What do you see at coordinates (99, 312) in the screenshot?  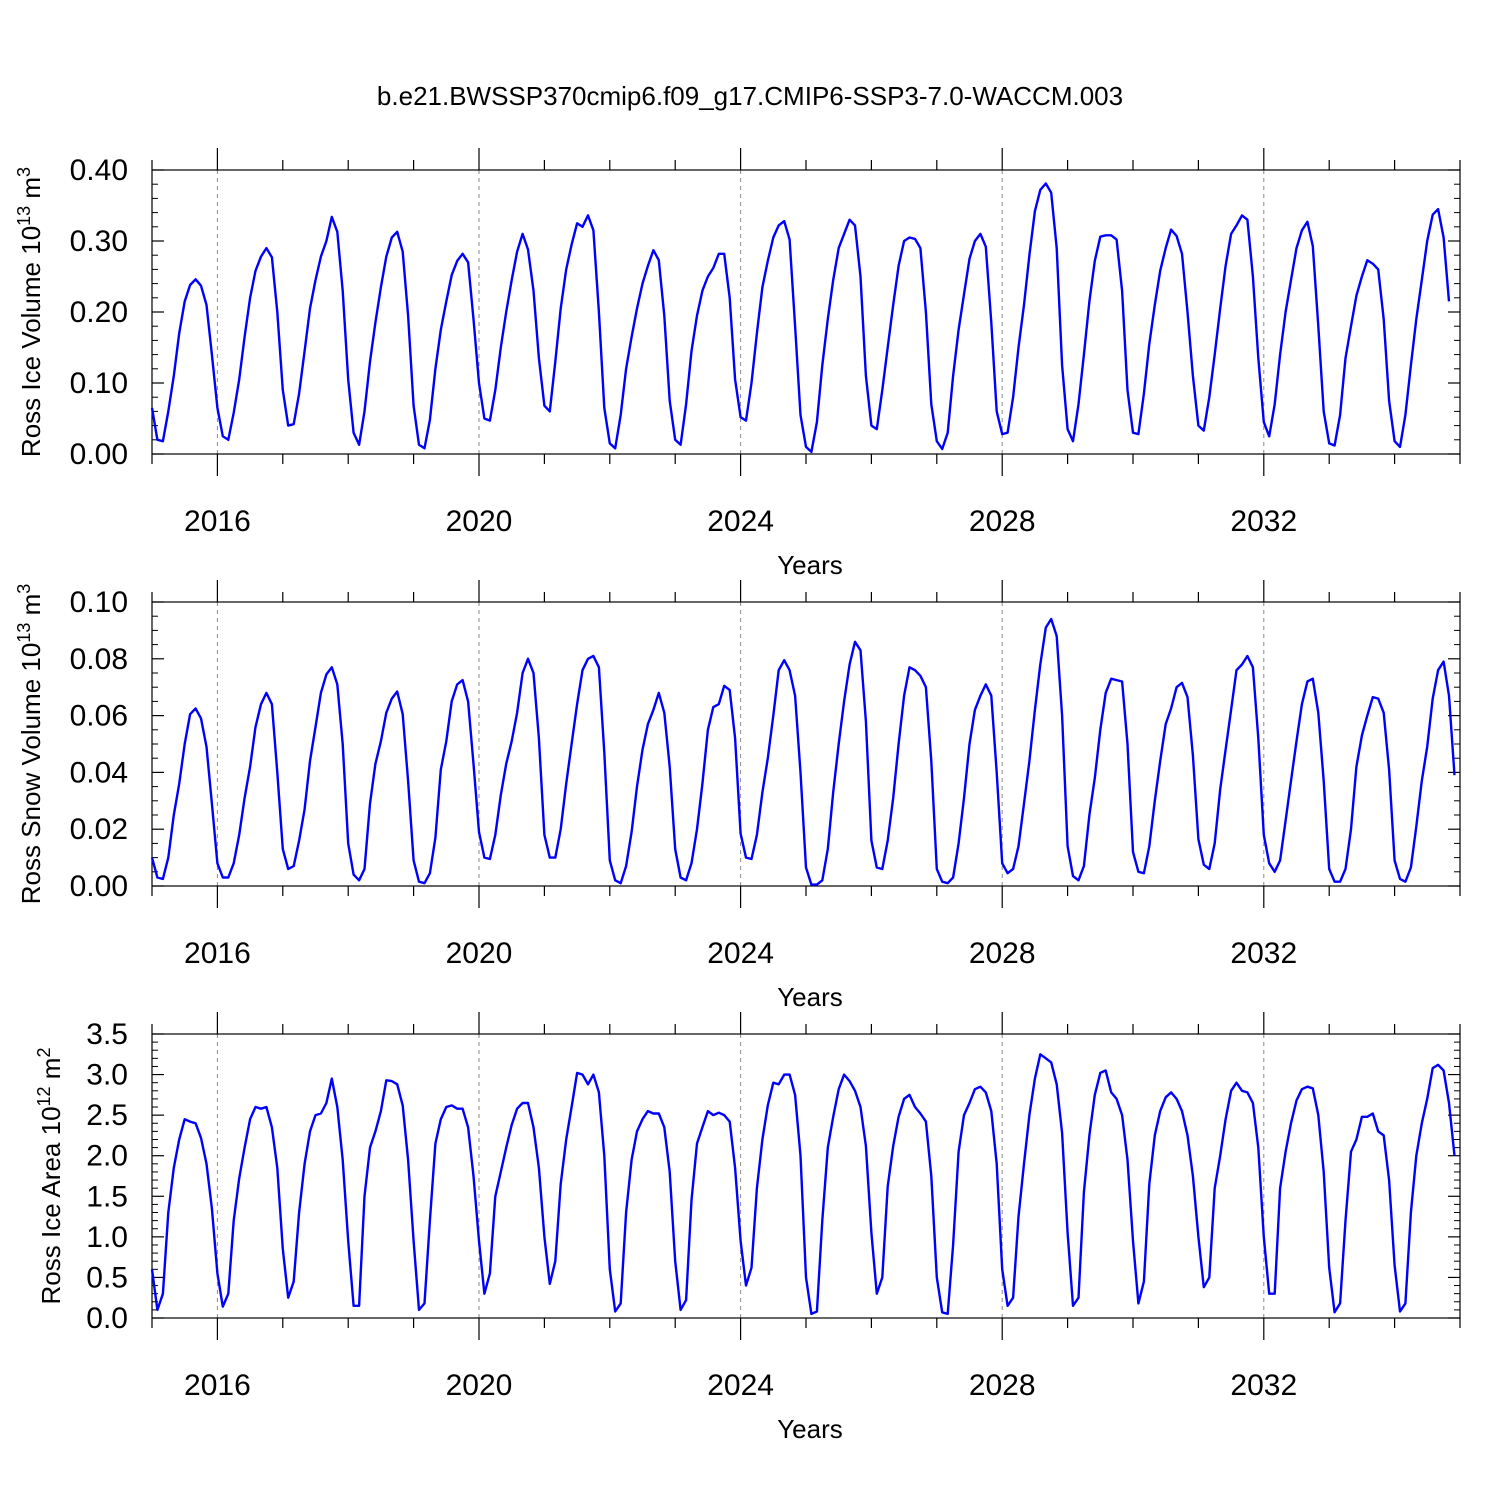 I see `y-tick-label: 0.20` at bounding box center [99, 312].